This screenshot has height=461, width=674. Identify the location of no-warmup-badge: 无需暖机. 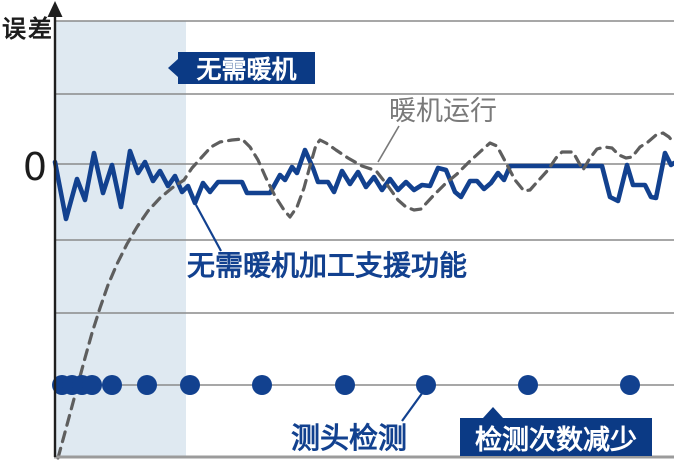
(241, 68).